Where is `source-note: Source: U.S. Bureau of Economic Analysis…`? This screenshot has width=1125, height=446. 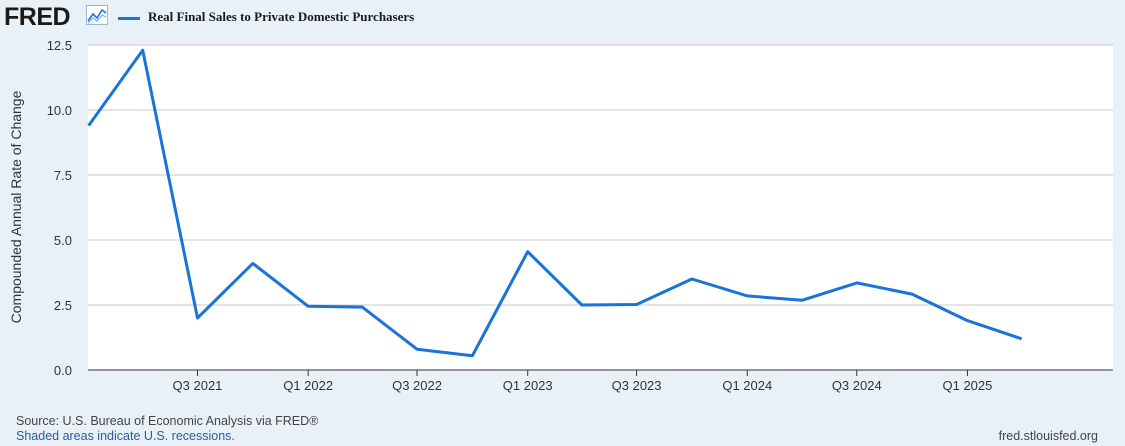
source-note: Source: U.S. Bureau of Economic Analysis… is located at coordinates (167, 421).